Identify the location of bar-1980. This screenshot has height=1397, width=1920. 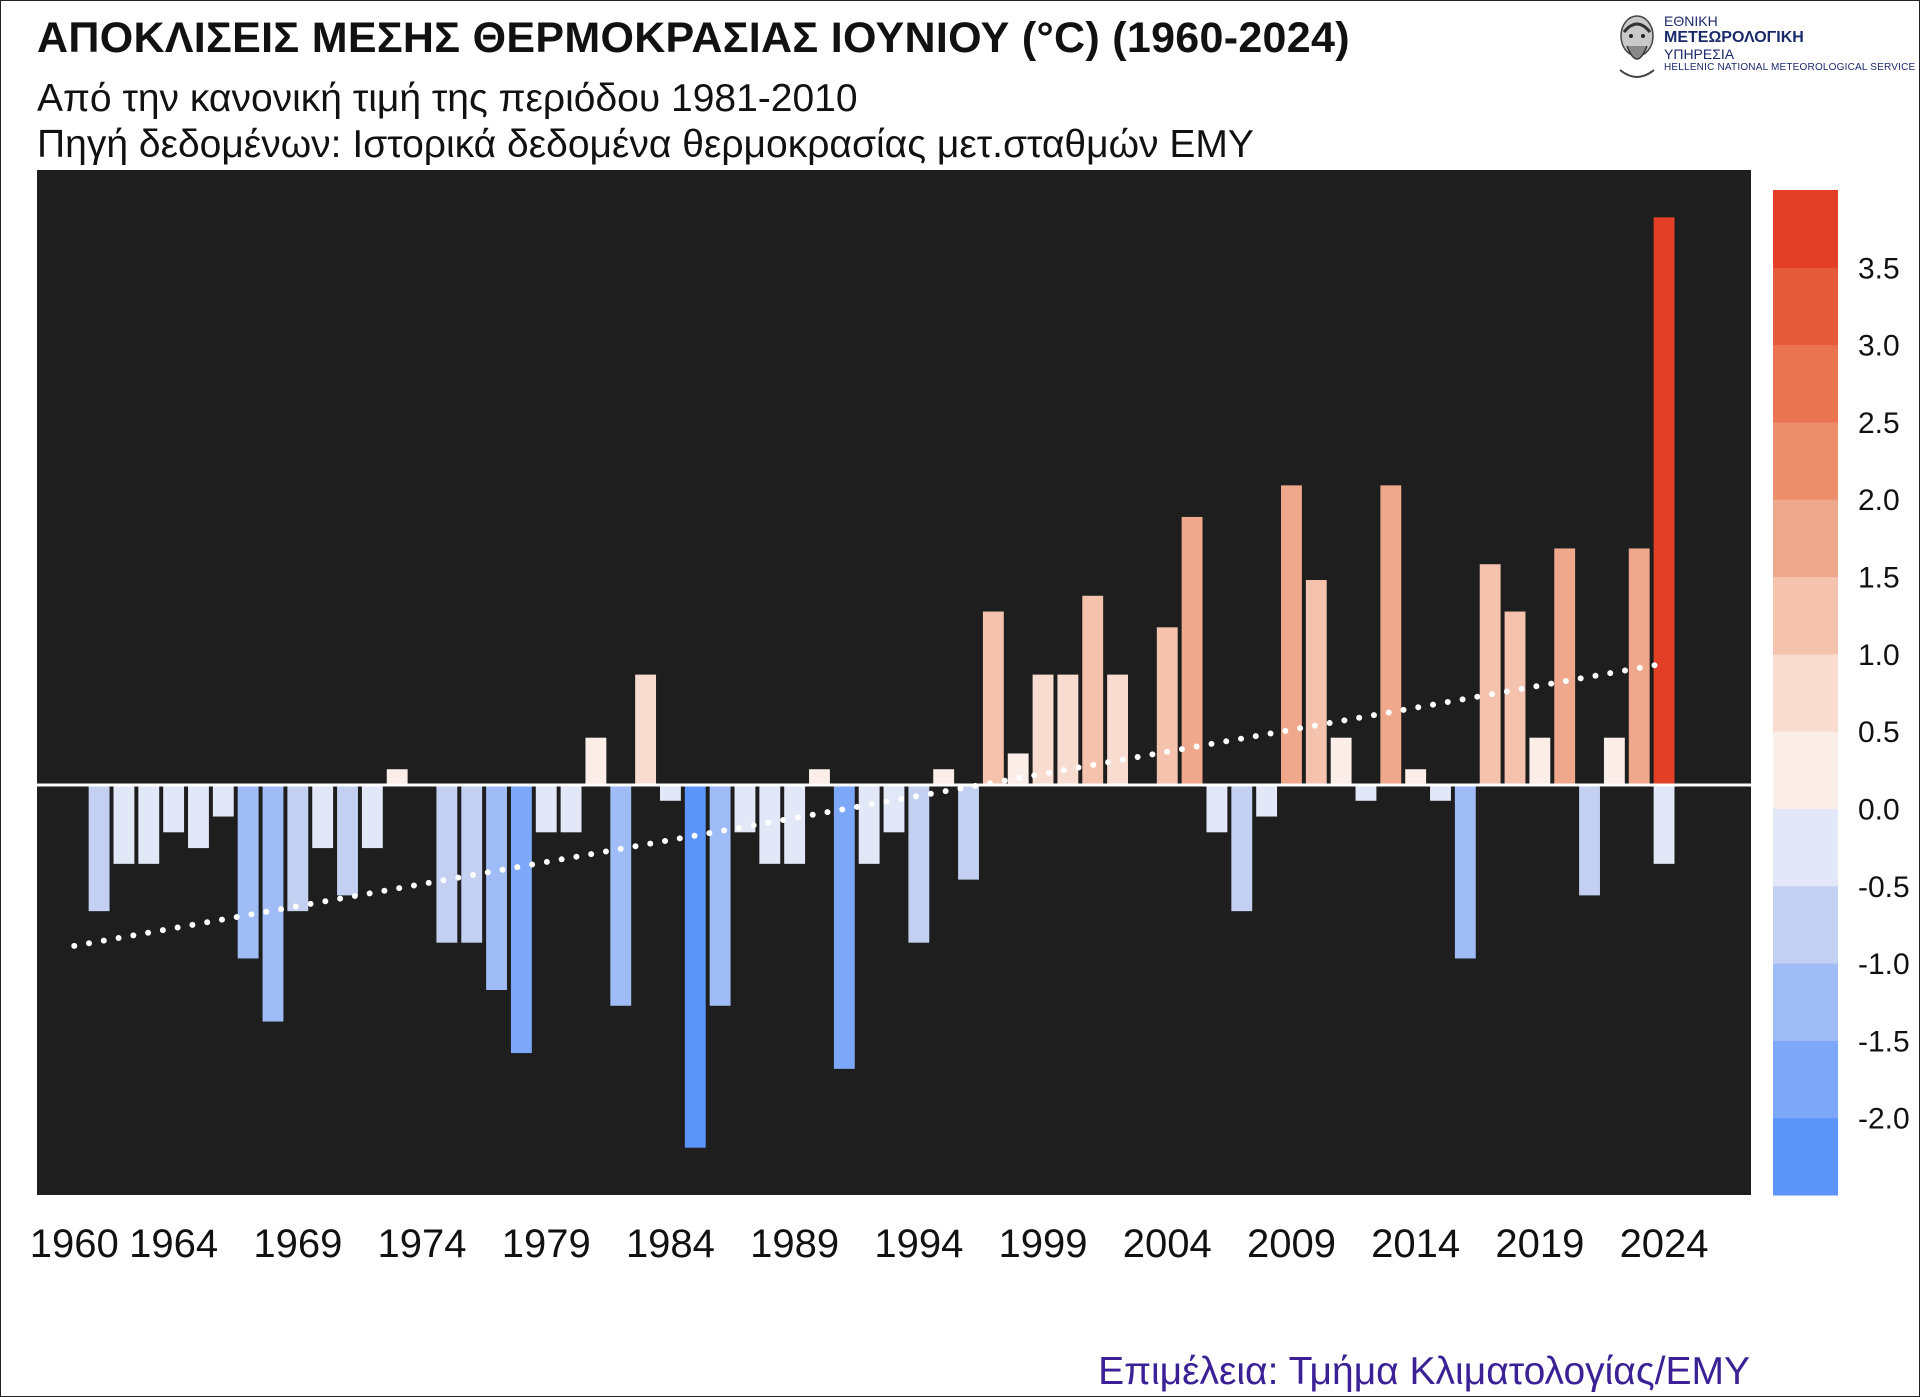
(571, 809).